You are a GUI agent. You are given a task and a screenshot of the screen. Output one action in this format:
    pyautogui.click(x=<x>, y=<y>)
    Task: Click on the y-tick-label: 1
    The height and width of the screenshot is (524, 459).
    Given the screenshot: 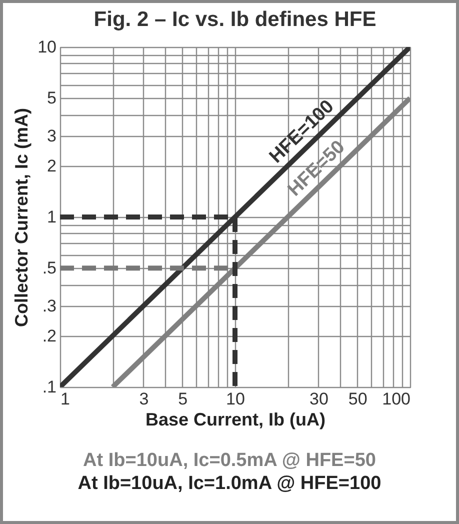 What is the action you would take?
    pyautogui.click(x=51, y=217)
    